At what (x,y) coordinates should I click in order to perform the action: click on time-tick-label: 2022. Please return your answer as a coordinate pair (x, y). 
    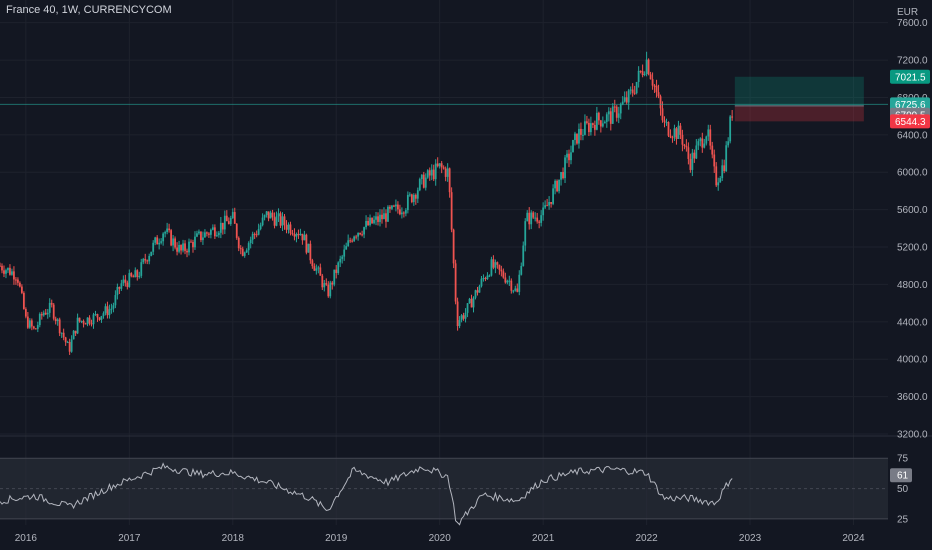
    Looking at the image, I should click on (646, 538).